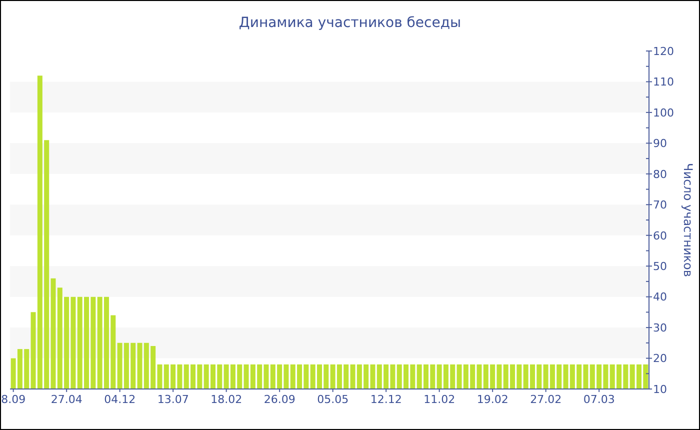 The height and width of the screenshot is (430, 700). Describe the element at coordinates (663, 82) in the screenshot. I see `y-tick-label: 110` at that location.